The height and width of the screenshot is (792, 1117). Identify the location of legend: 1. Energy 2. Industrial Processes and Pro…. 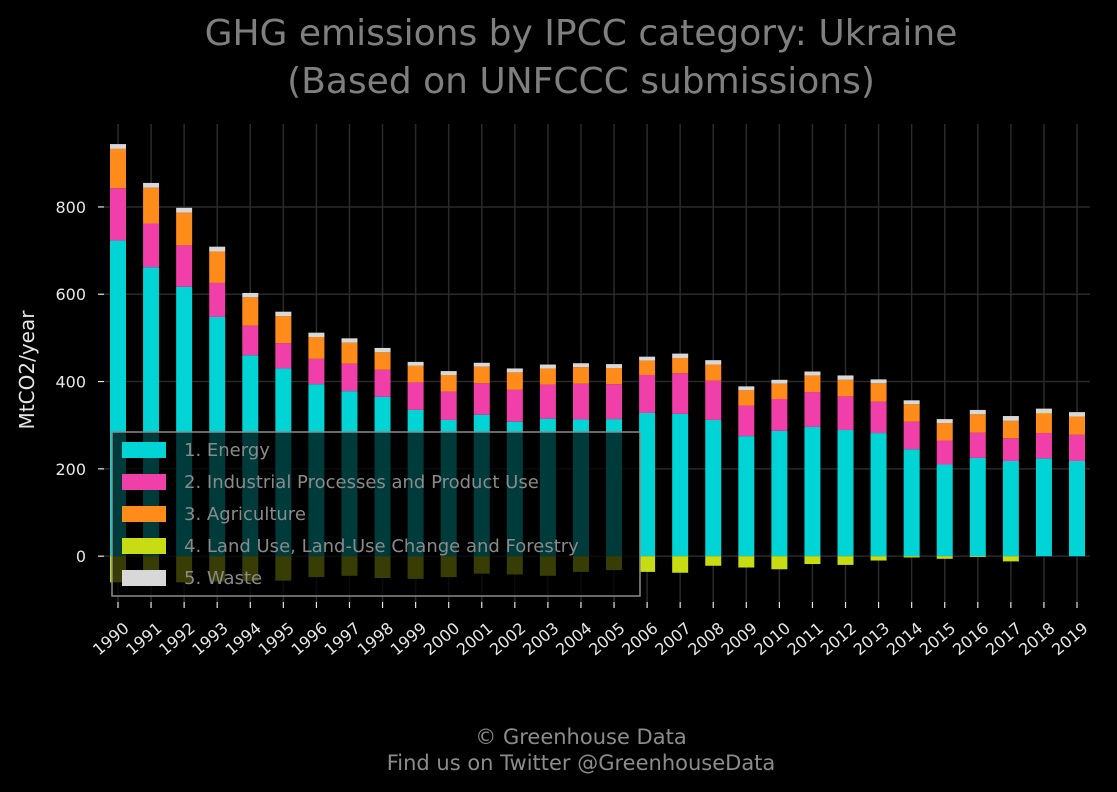
(376, 514).